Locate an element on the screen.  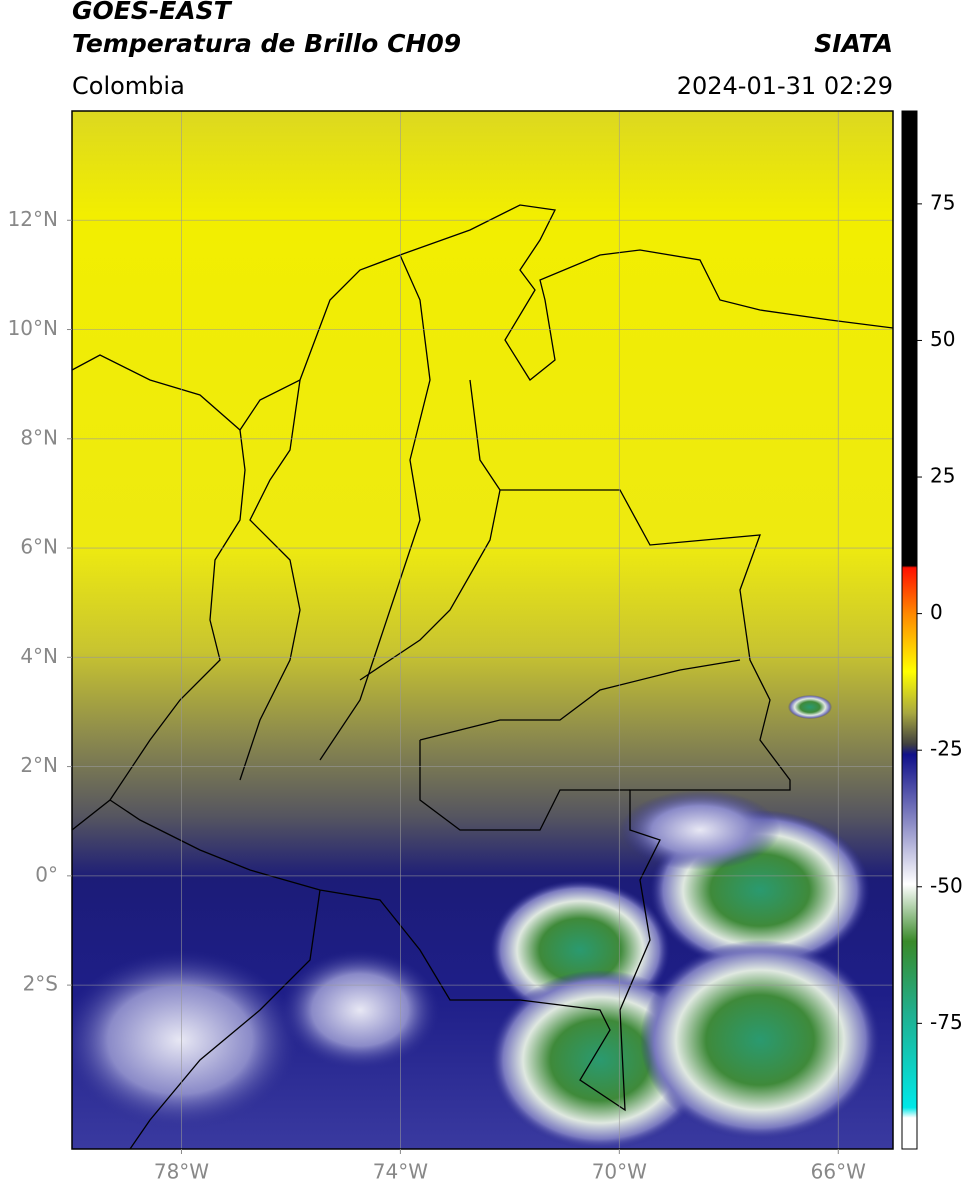
subtitle: Temperatura de Brillo CH09 is located at coordinates (266, 43).